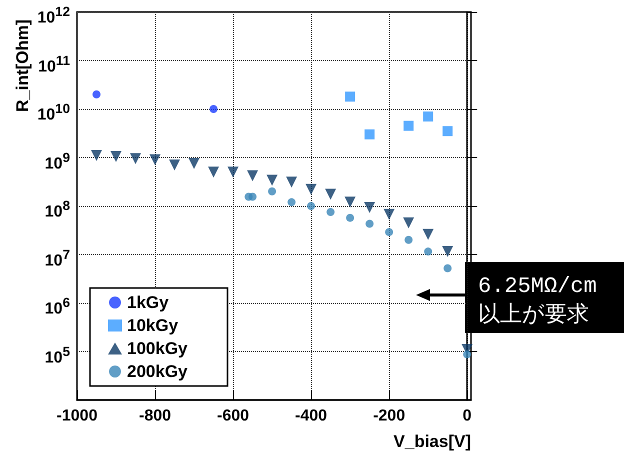 Image resolution: width=624 pixels, height=454 pixels. What do you see at coordinates (537, 301) in the screenshot?
I see `text: 6.25MΩ/cm 以上が要求` at bounding box center [537, 301].